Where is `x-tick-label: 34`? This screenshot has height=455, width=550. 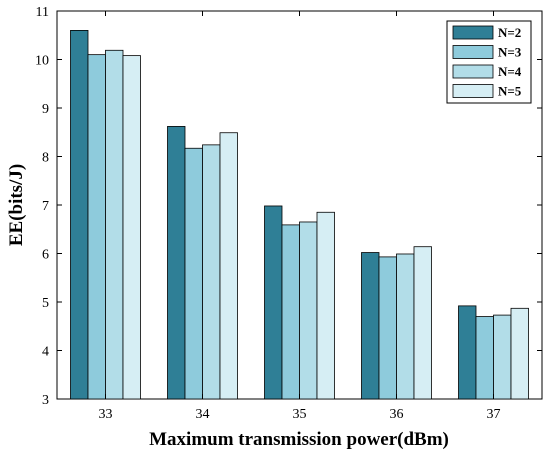
x-tick-label: 34 is located at coordinates (203, 414).